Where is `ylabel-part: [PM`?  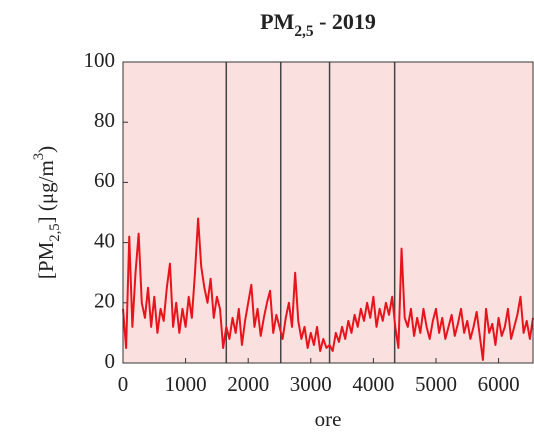
ylabel-part: [PM is located at coordinates (46, 260).